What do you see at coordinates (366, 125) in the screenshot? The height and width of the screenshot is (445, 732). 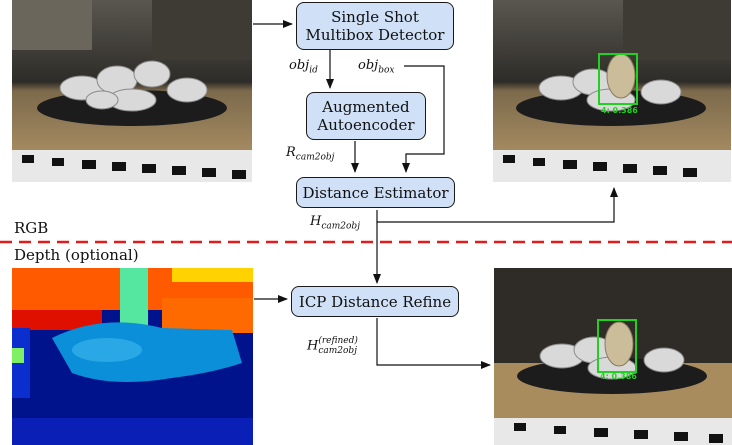 I see `aae-label-line2: Autoencoder` at bounding box center [366, 125].